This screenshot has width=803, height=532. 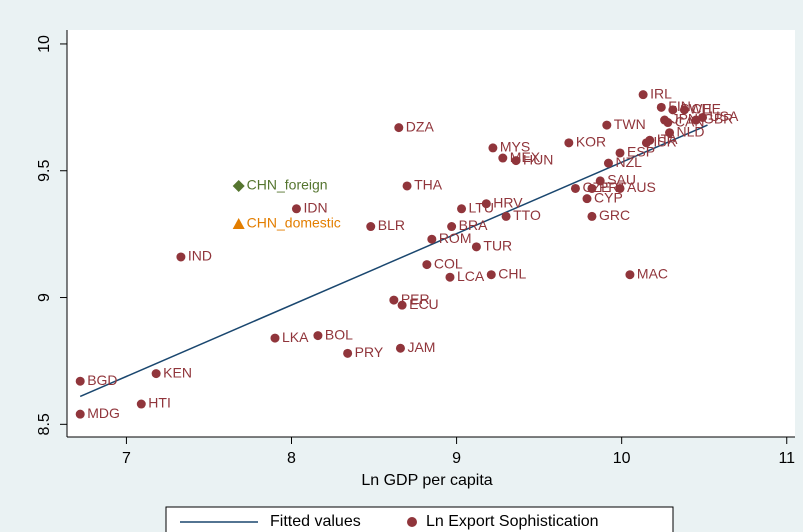 What do you see at coordinates (294, 223) in the screenshot?
I see `highlight-label: CHN_domestic` at bounding box center [294, 223].